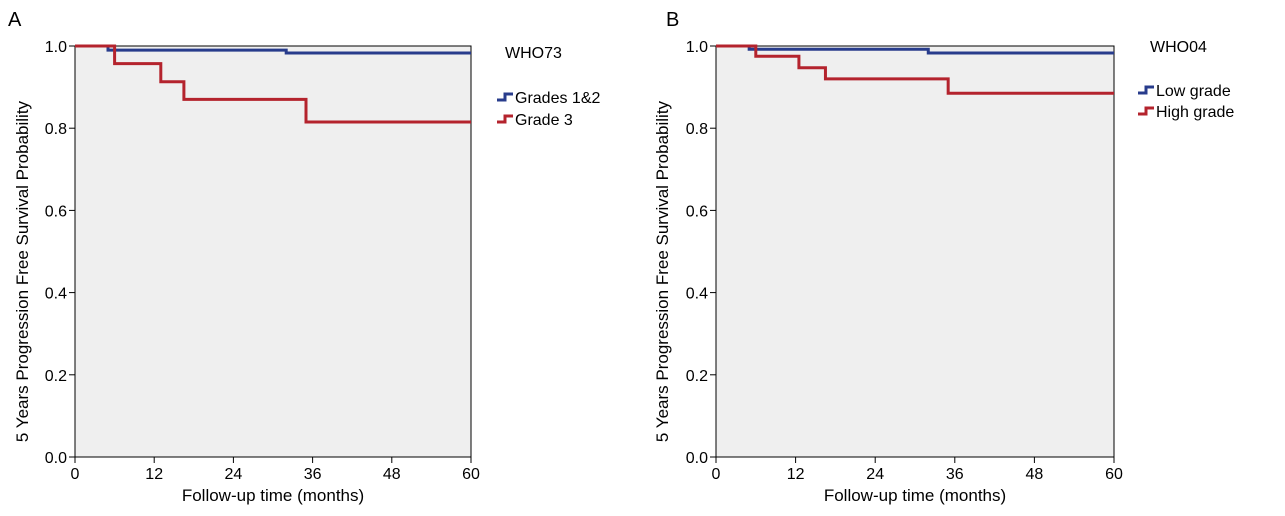  What do you see at coordinates (672, 20) in the screenshot?
I see `panel-label: B` at bounding box center [672, 20].